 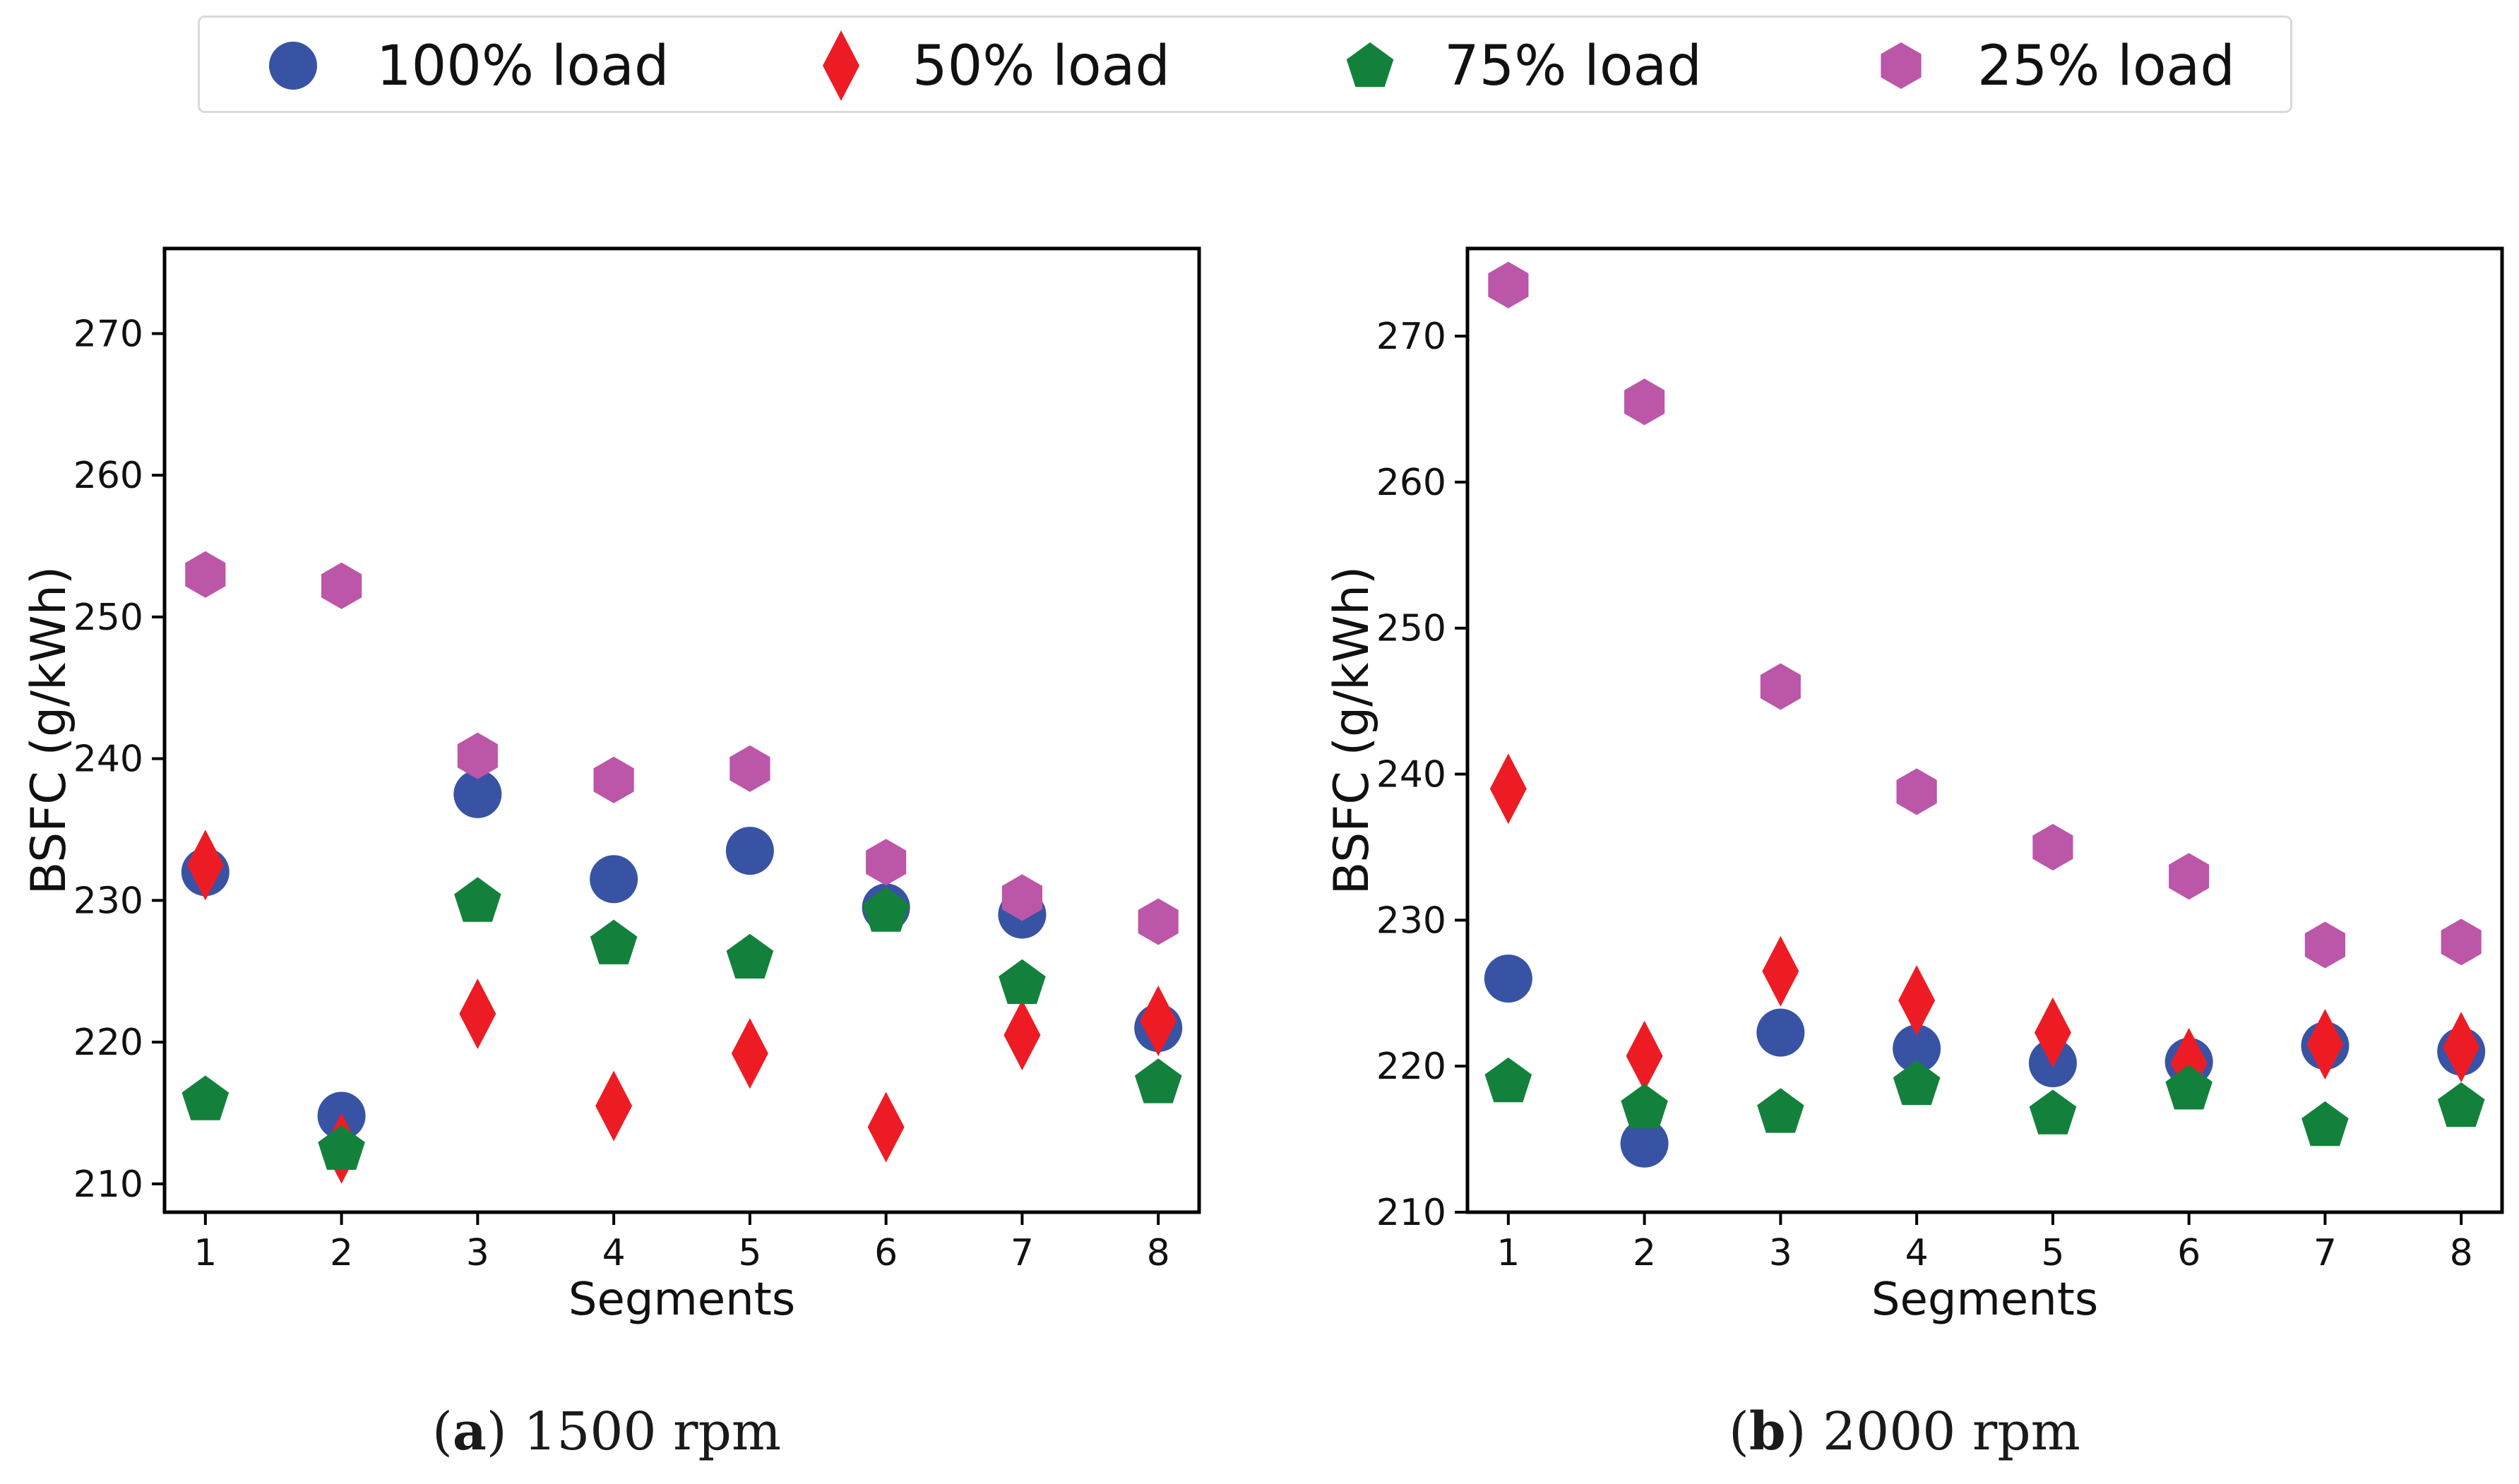 I want to click on hexagon-marker, so click(x=1901, y=66).